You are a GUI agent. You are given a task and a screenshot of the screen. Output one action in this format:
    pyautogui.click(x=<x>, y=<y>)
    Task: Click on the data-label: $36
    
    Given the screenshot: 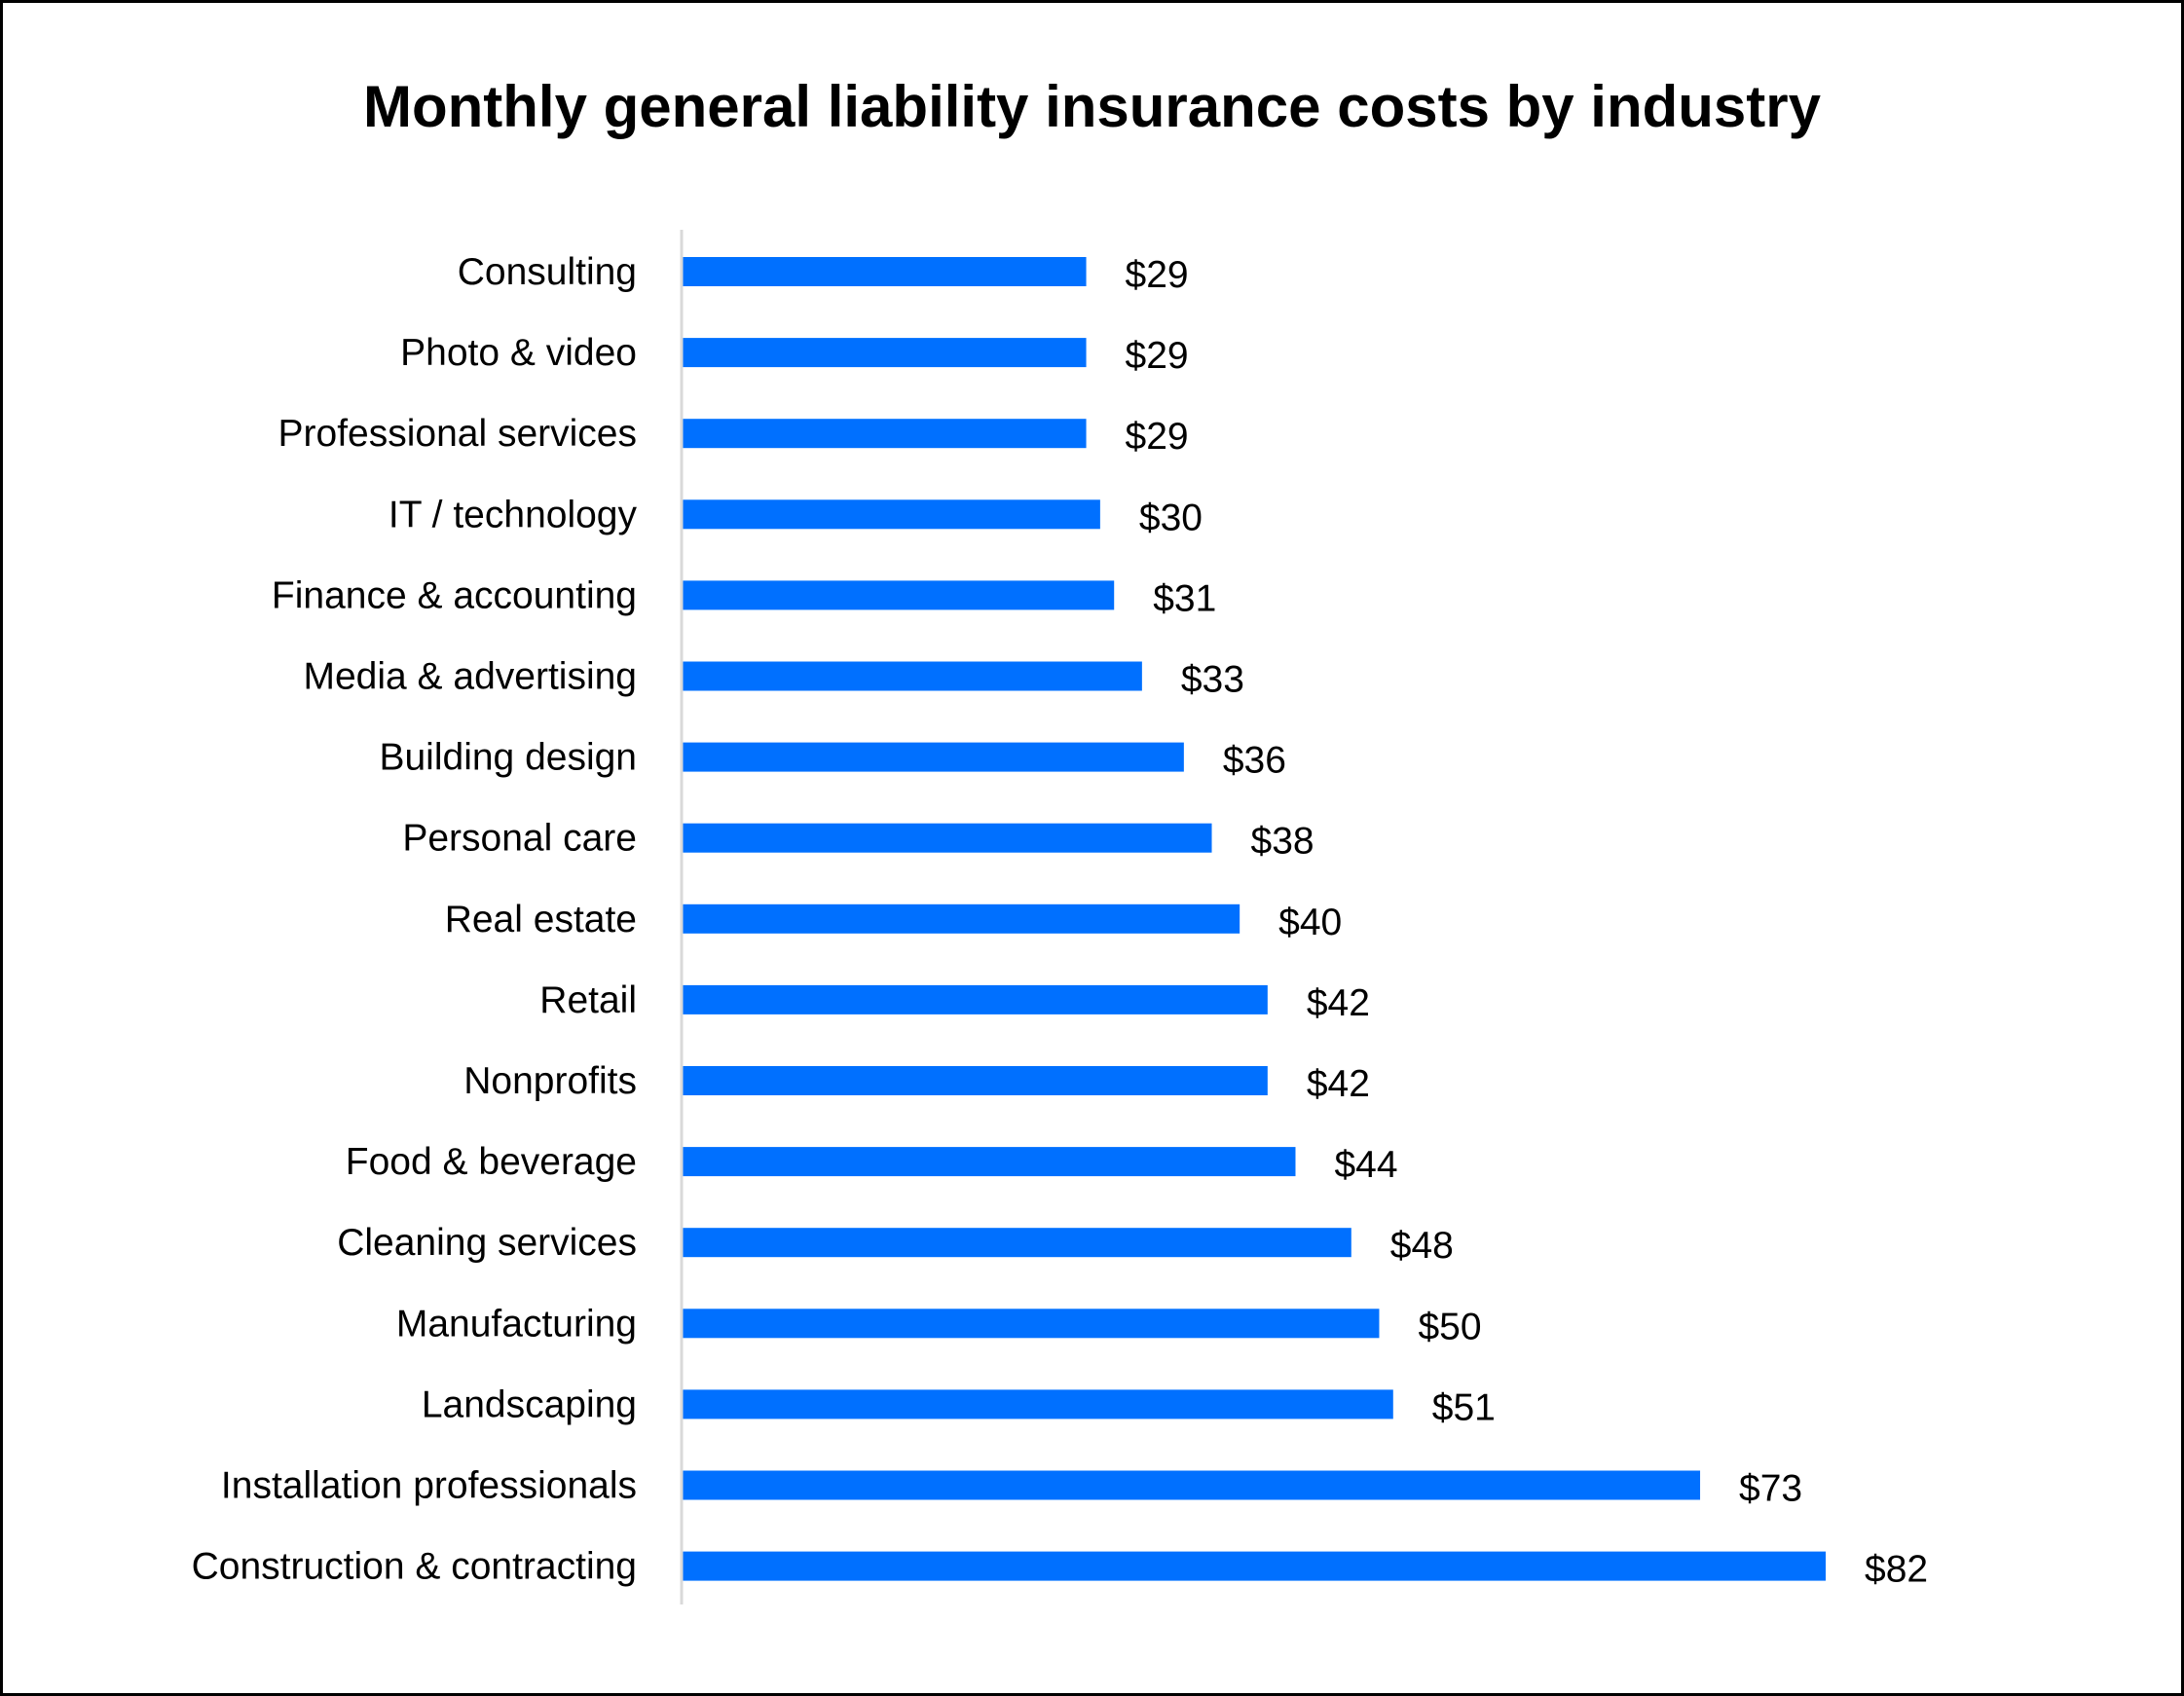 What is the action you would take?
    pyautogui.click(x=1254, y=761)
    